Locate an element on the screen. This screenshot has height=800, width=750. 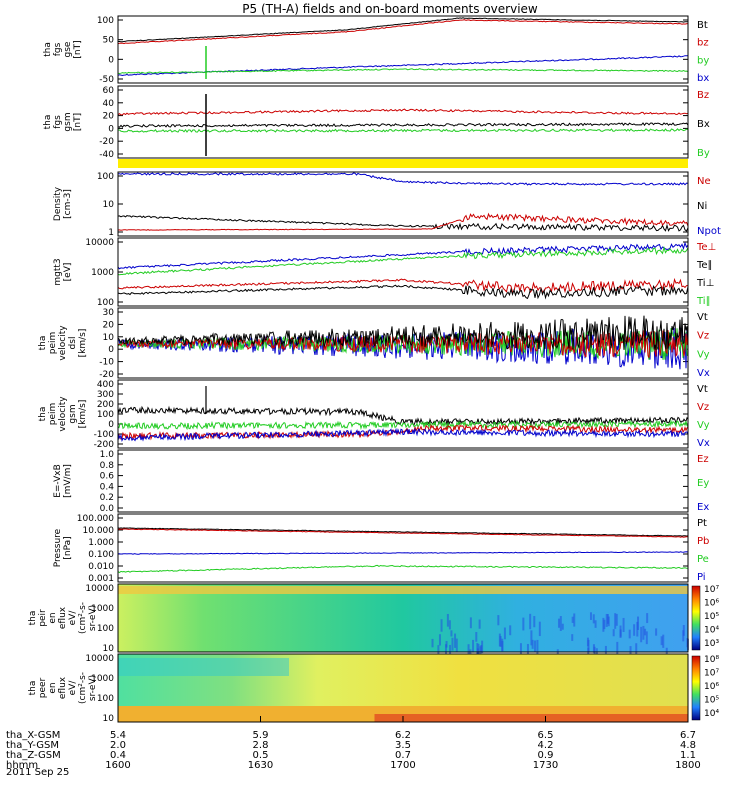
ylabel-line: (cm²-s- is located at coordinates (83, 618).